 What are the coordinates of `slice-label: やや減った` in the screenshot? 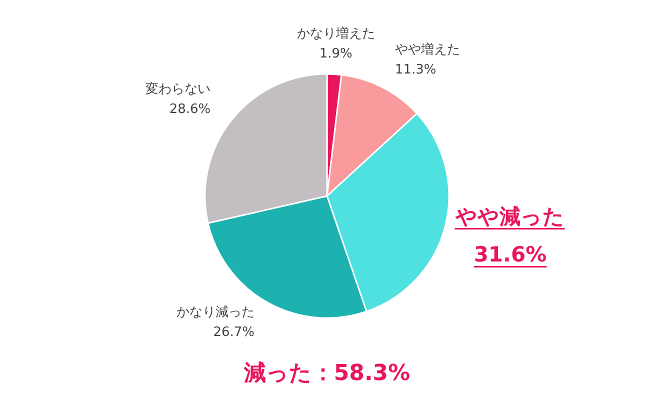 It's located at (509, 216).